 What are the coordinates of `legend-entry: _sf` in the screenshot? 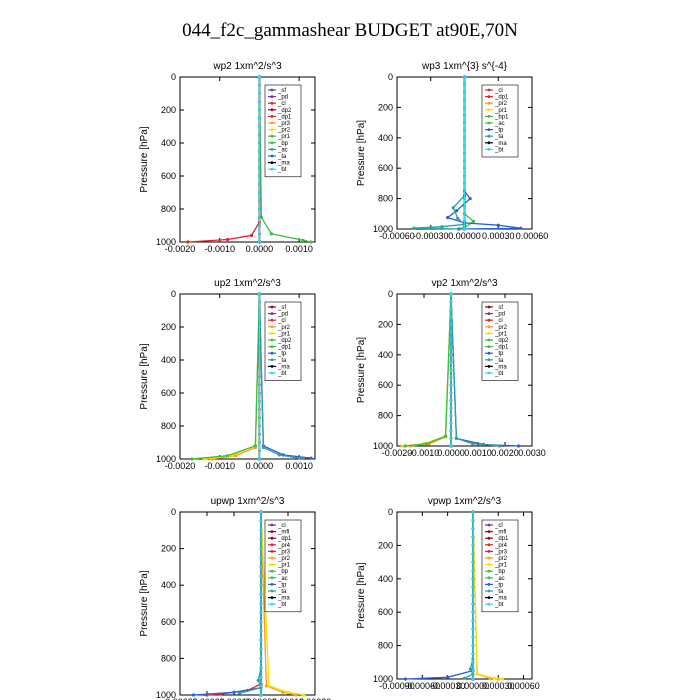 It's located at (281, 91).